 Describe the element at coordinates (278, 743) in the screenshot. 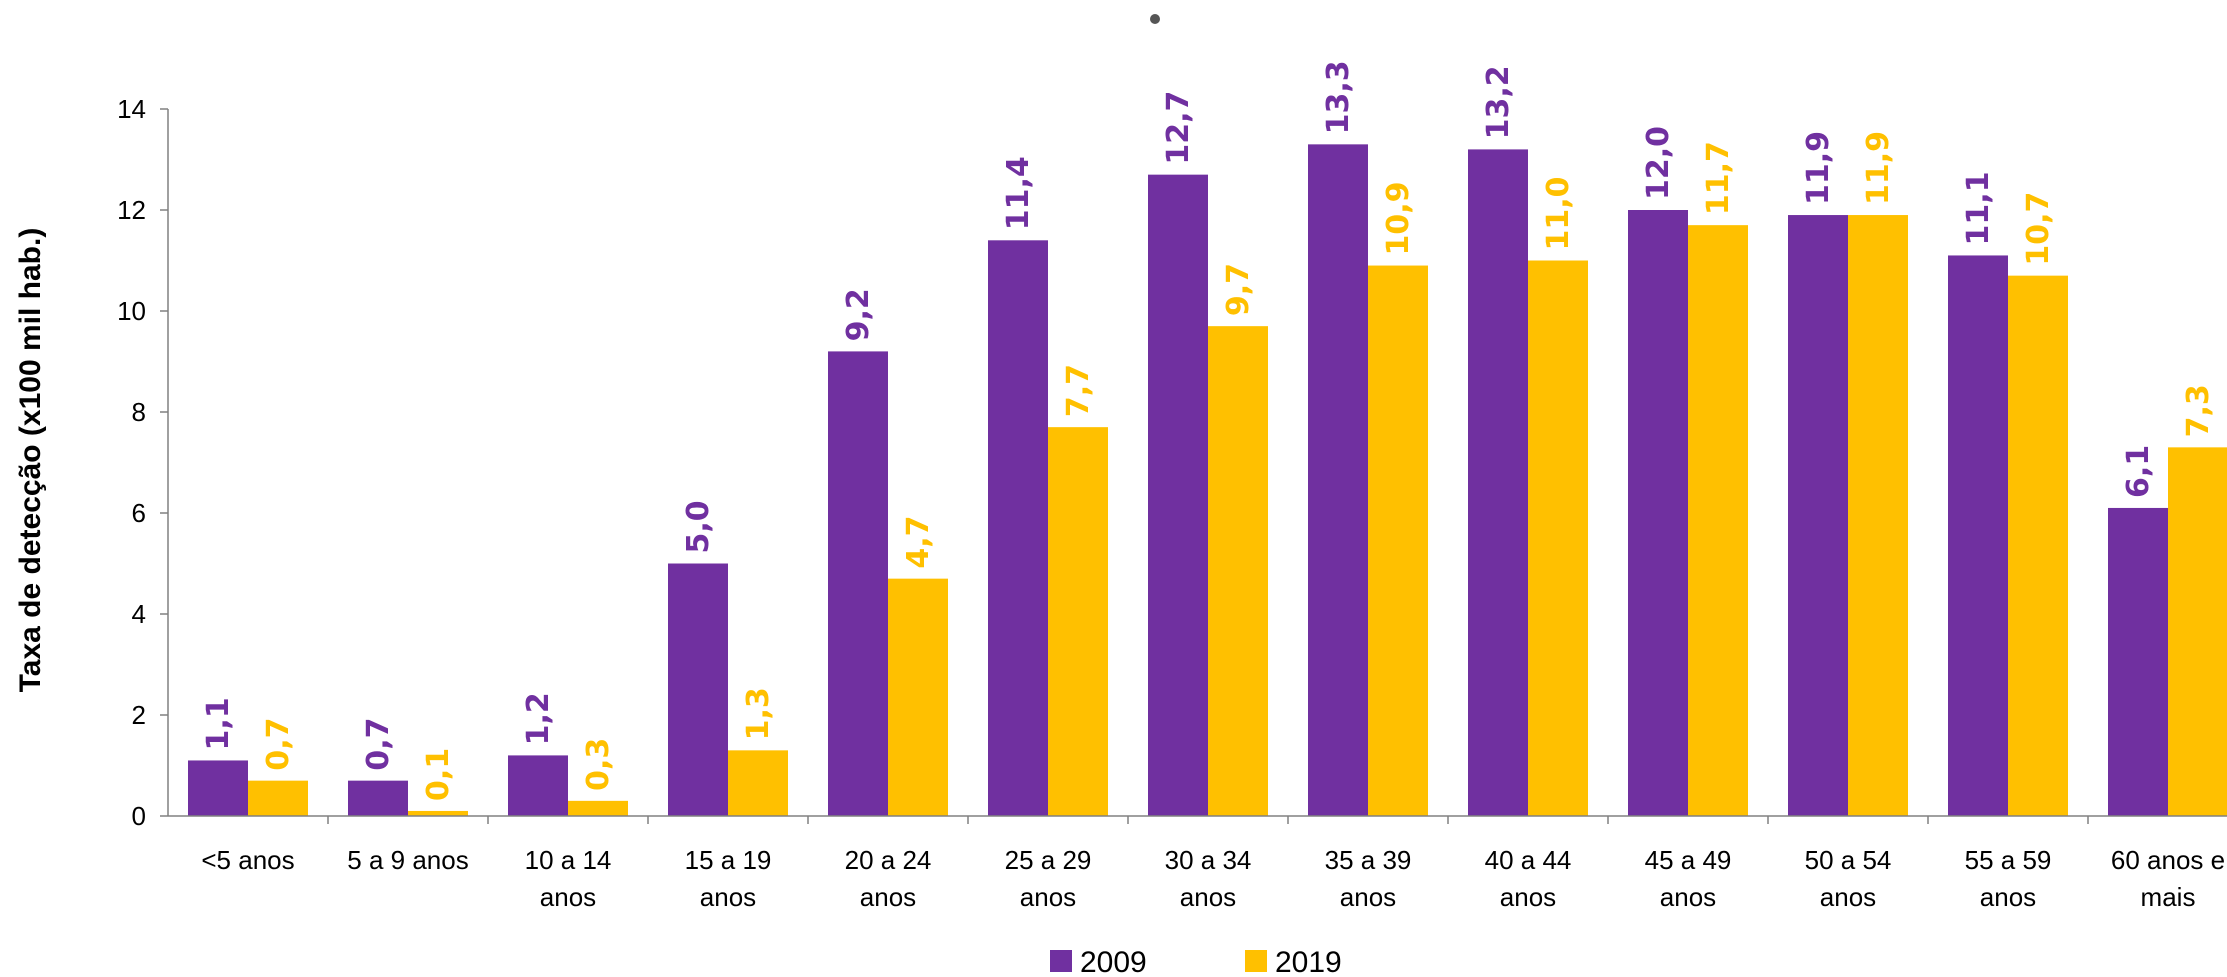

I see `data-label-2019: 0,7` at that location.